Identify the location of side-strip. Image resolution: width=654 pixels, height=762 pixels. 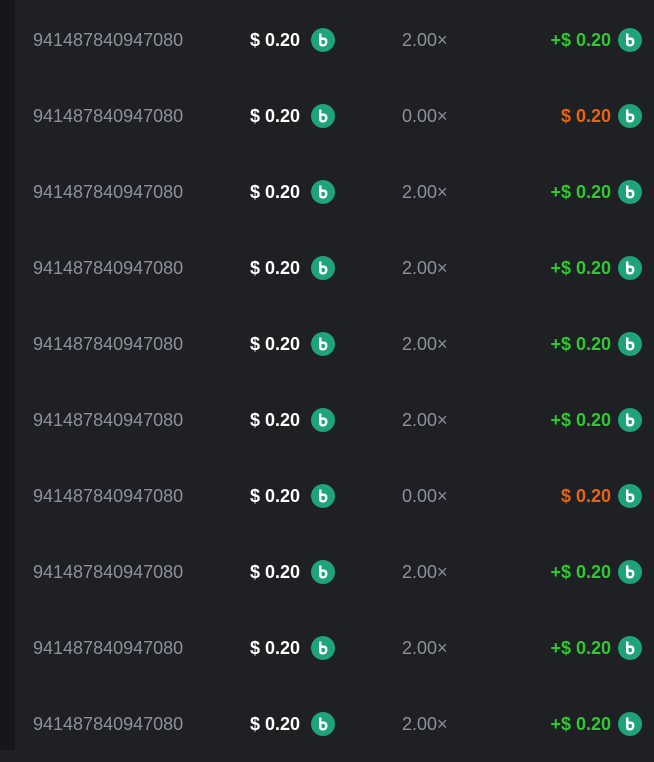
(7, 375).